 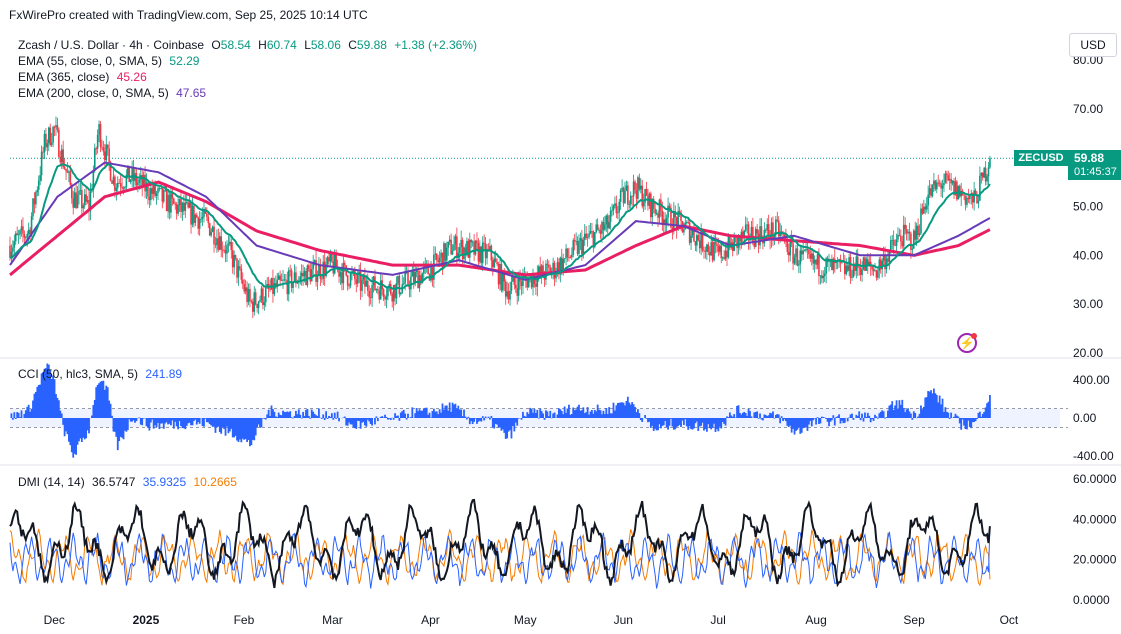 I want to click on ema365-legend: EMA (365, close) 45.26, so click(x=84, y=77).